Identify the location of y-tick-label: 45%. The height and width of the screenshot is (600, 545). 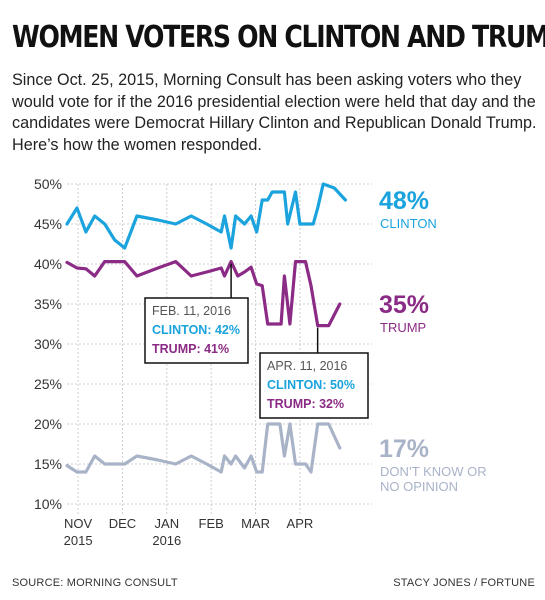
(48, 224).